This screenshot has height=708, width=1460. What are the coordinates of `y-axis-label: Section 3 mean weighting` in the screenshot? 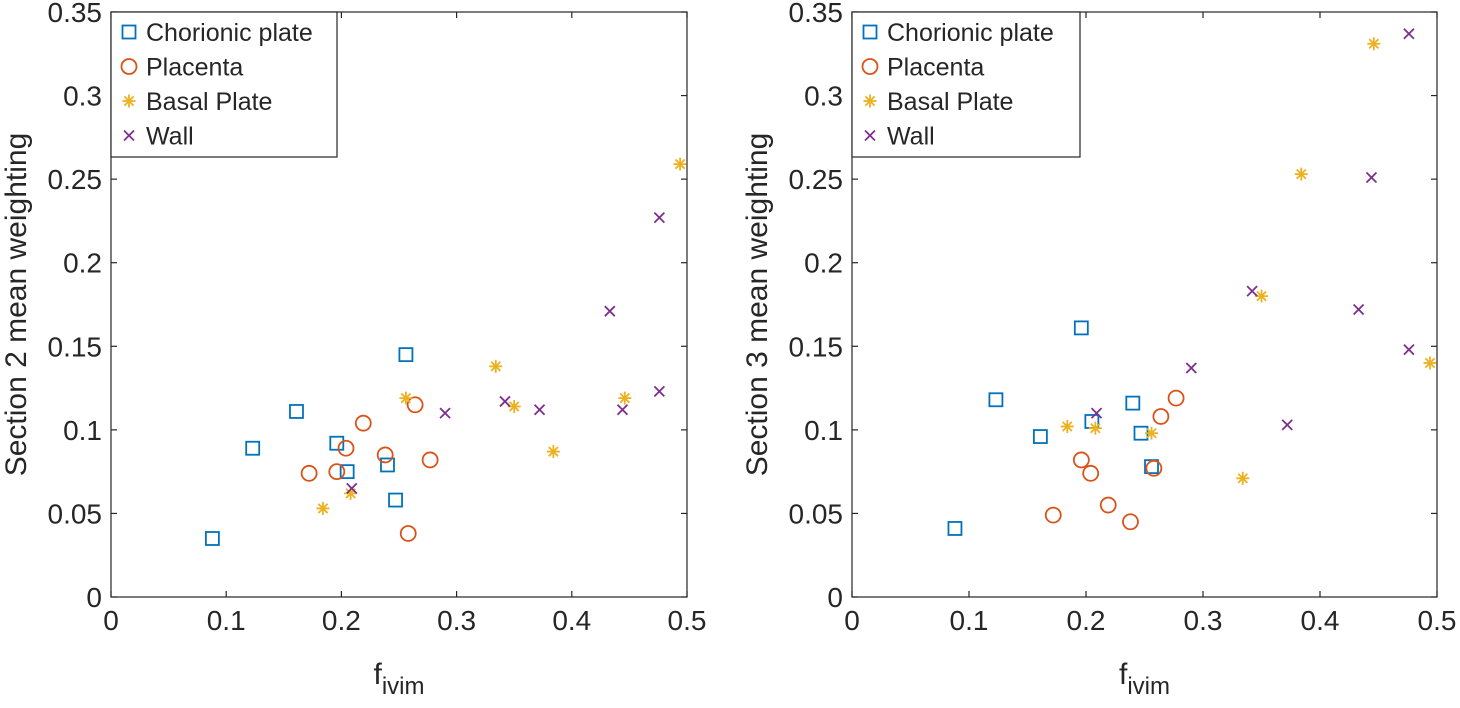 It's located at (757, 305).